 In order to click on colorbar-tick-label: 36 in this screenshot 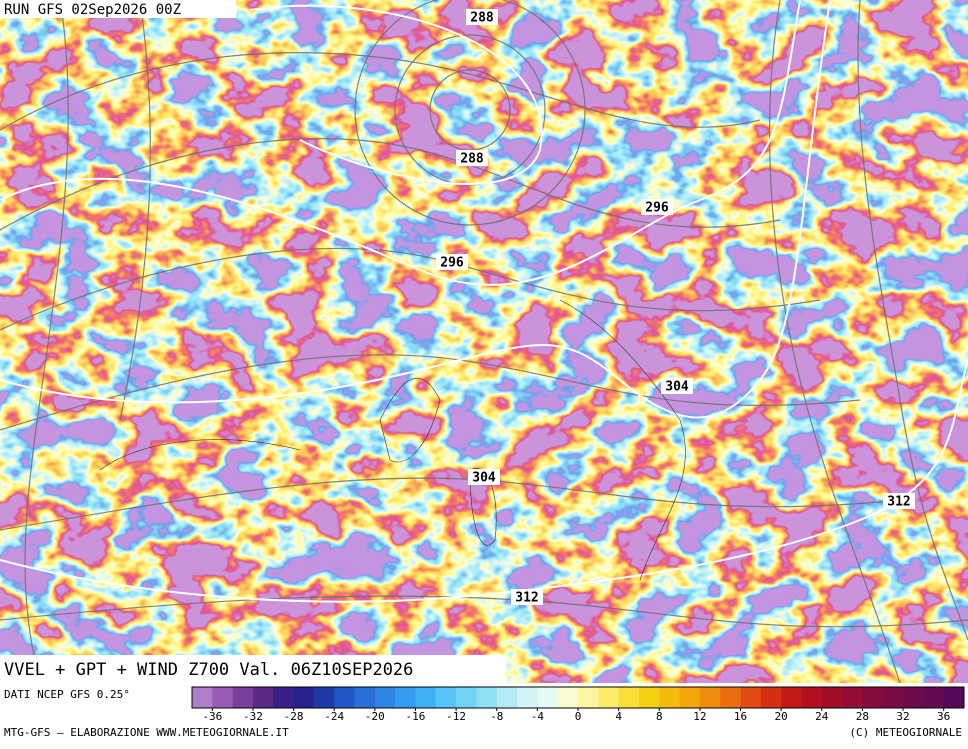, I will do `click(943, 716)`.